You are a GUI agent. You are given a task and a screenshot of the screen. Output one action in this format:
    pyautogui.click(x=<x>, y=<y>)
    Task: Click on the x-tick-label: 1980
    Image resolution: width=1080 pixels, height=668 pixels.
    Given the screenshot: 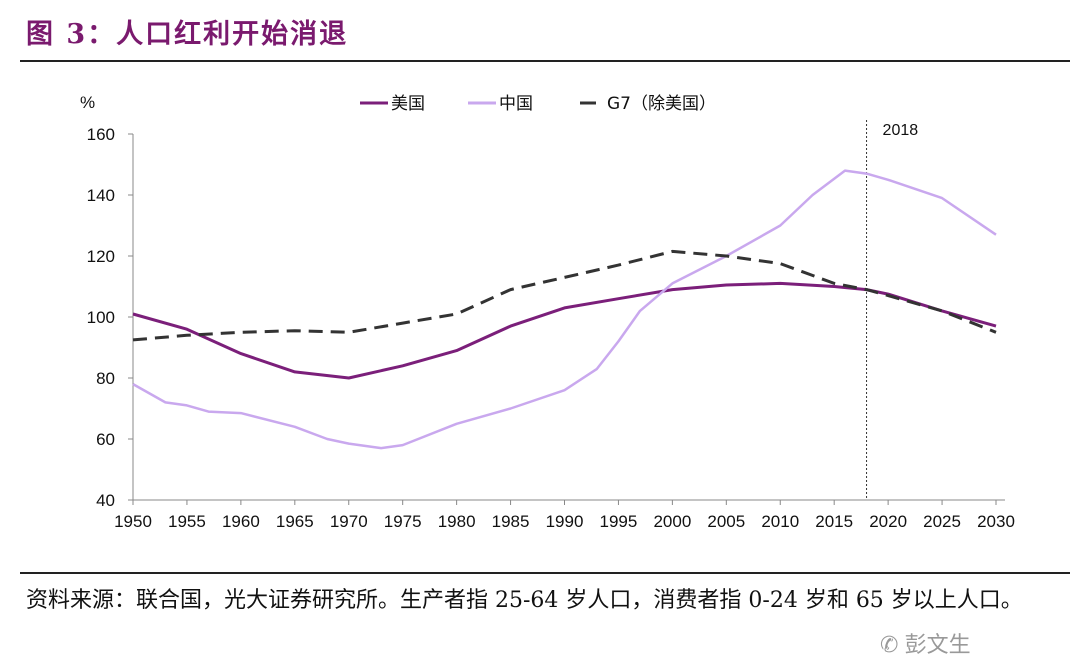 What is the action you would take?
    pyautogui.click(x=457, y=521)
    